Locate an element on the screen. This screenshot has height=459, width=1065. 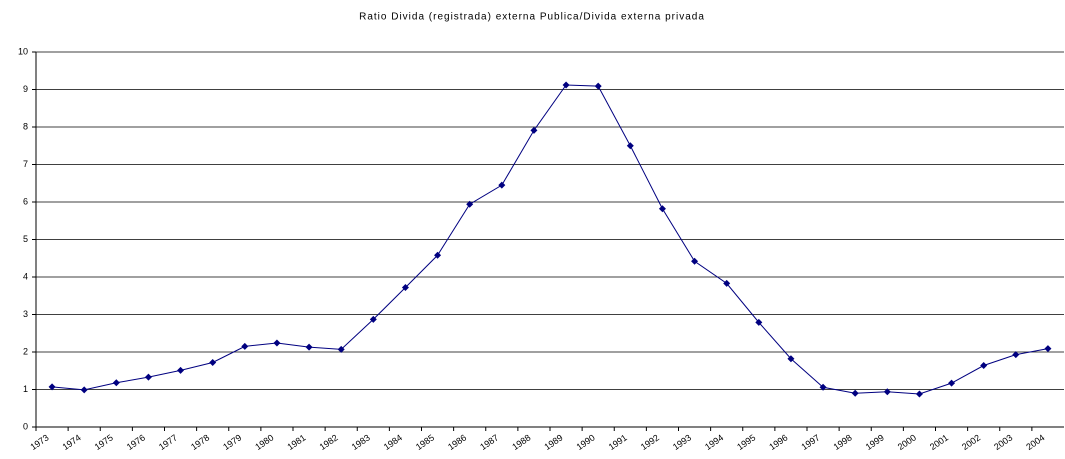
x-tick-label: 2001 is located at coordinates (939, 442).